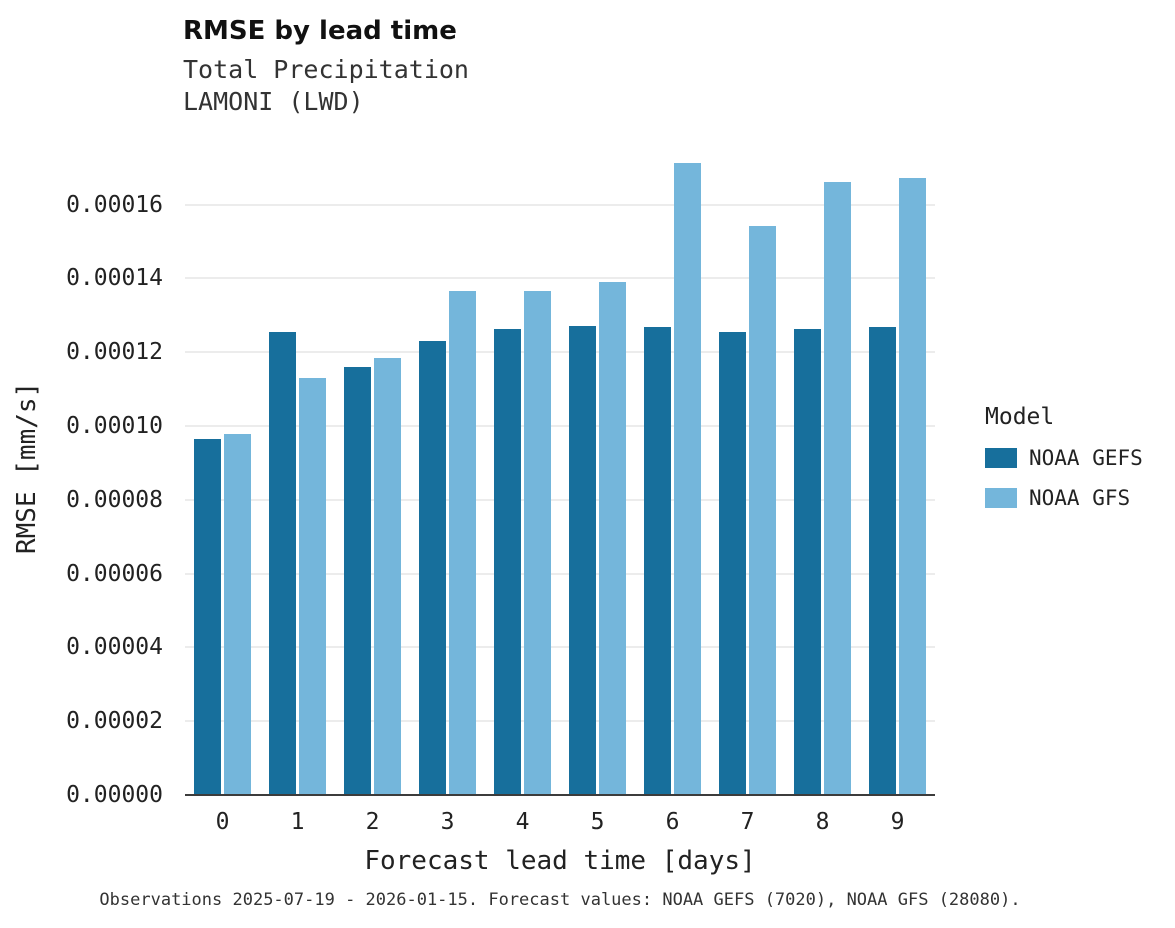 Image resolution: width=1175 pixels, height=928 pixels. I want to click on x-tick-label: 0, so click(222, 822).